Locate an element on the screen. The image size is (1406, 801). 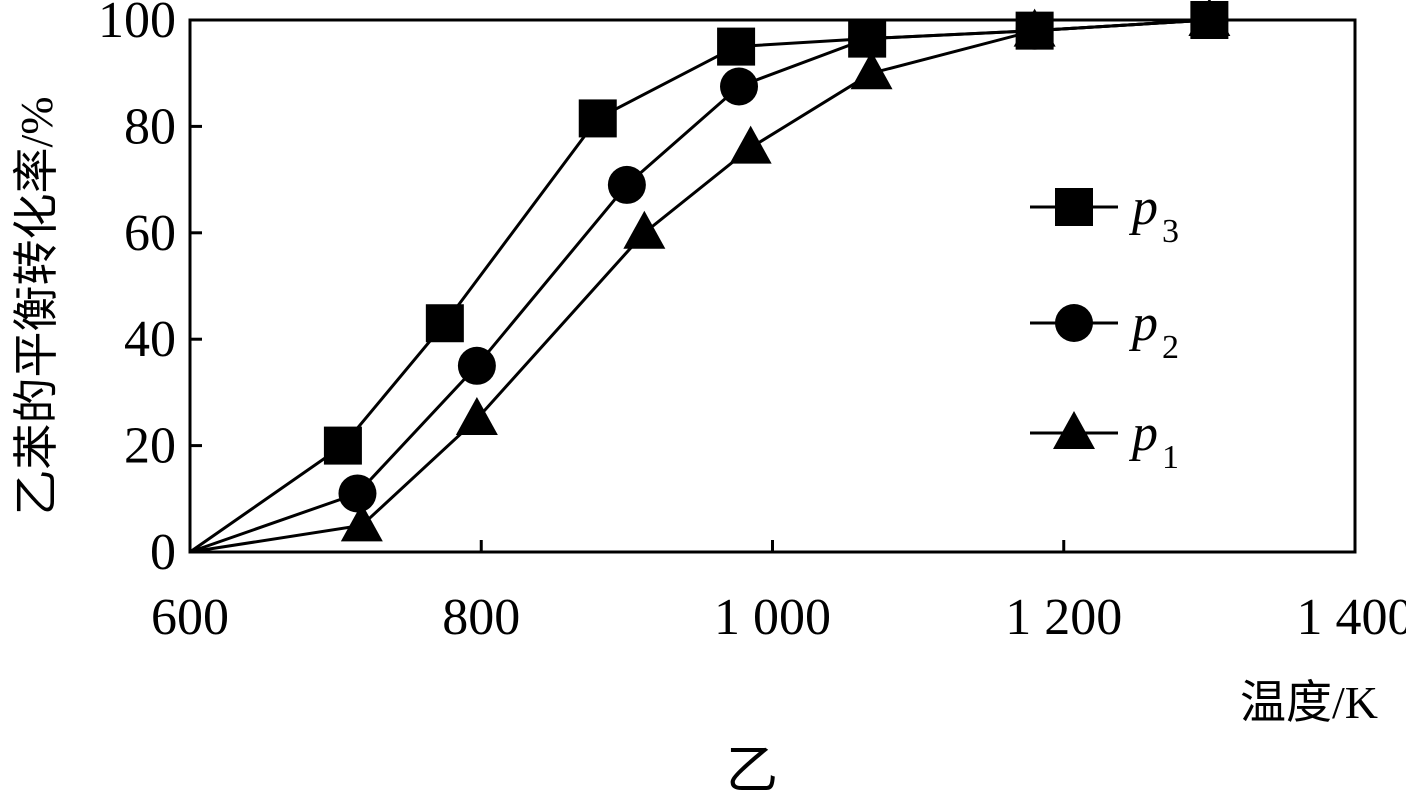
y-axis-label: 乙苯的平衡转化率/% is located at coordinates (36, 305).